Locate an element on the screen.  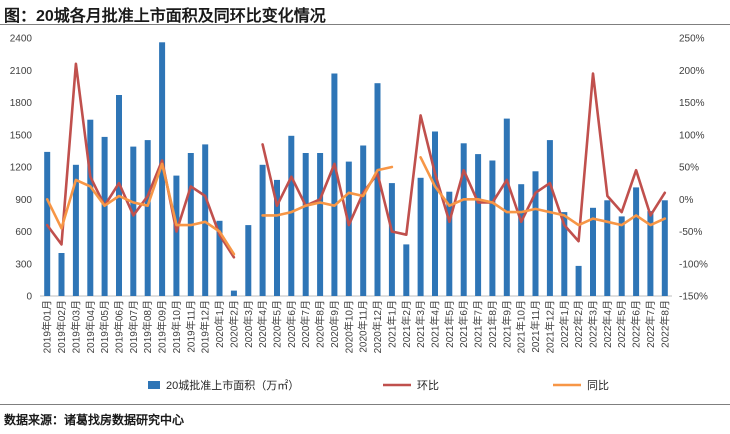
x-tick-label: 2019年01月 is located at coordinates (47, 326).